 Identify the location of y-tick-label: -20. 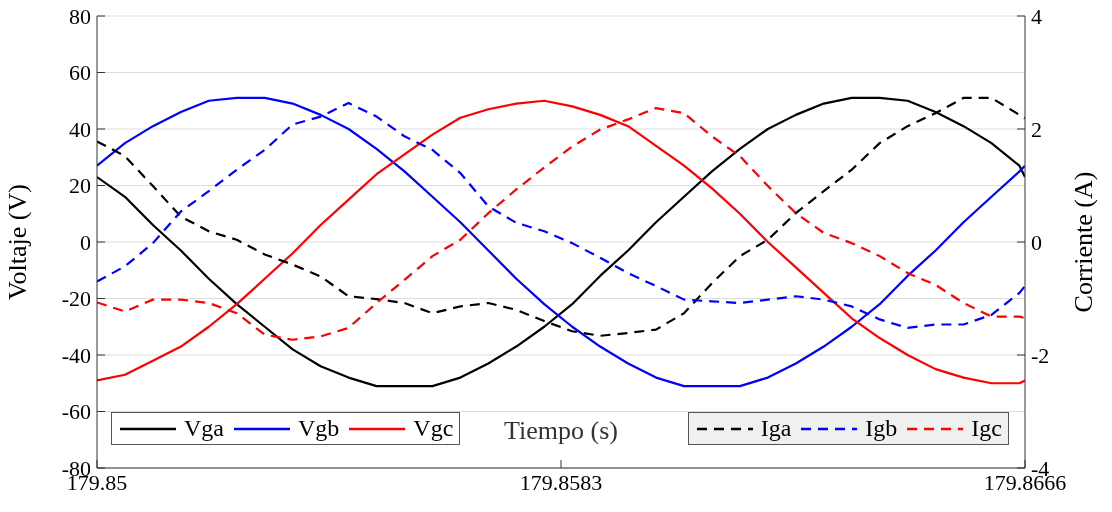
(76, 299).